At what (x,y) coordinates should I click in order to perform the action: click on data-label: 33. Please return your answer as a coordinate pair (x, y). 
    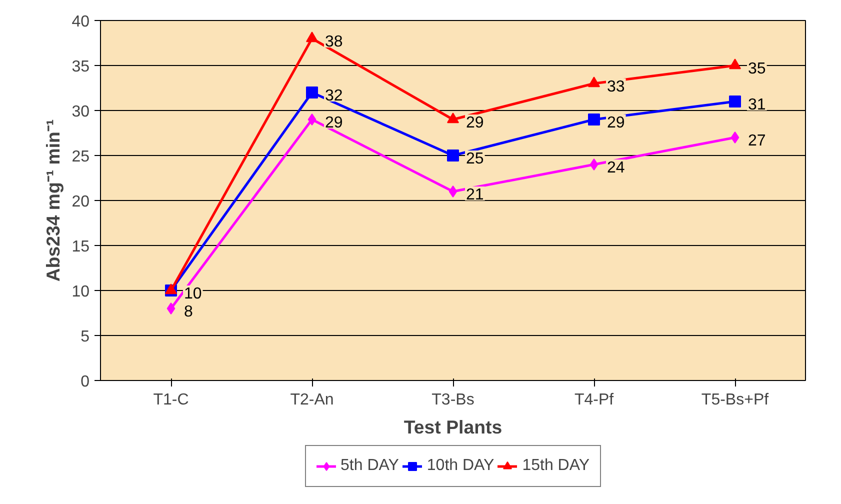
    Looking at the image, I should click on (616, 87).